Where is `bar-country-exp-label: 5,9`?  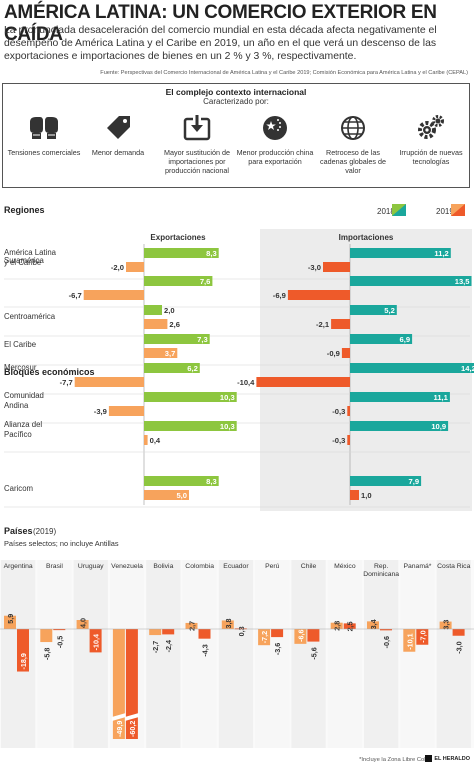
bar-country-exp-label: 5,9 is located at coordinates (10, 619).